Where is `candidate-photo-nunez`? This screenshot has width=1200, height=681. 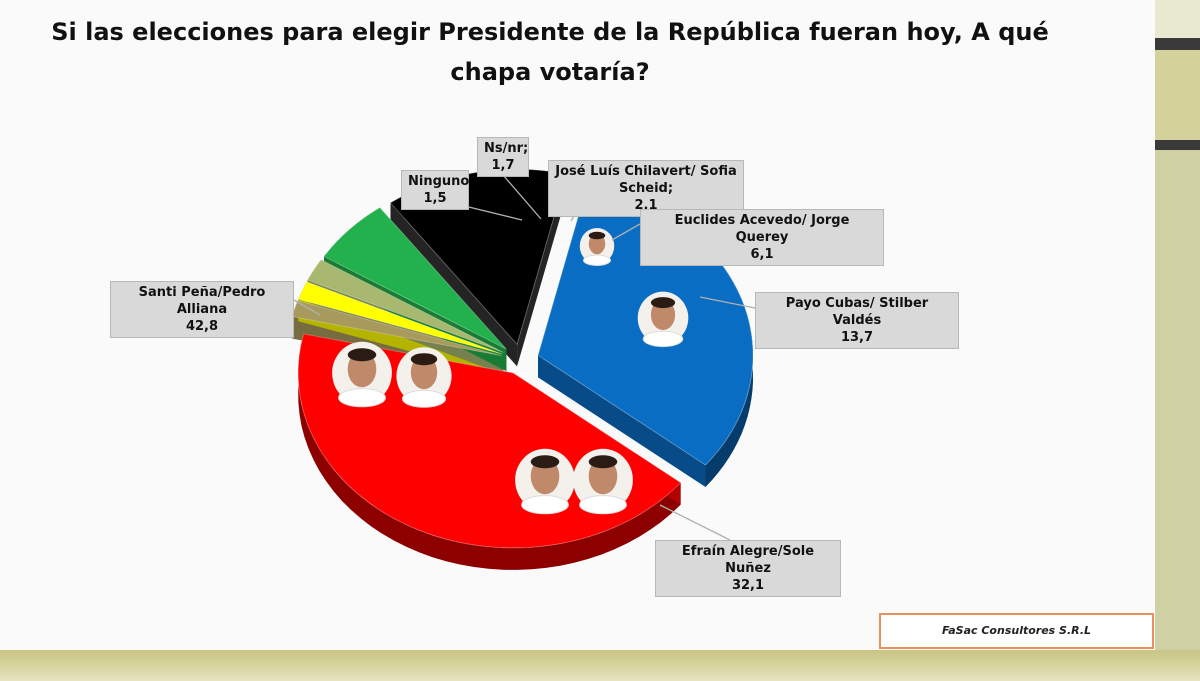
candidate-photo-nunez is located at coordinates (603, 481).